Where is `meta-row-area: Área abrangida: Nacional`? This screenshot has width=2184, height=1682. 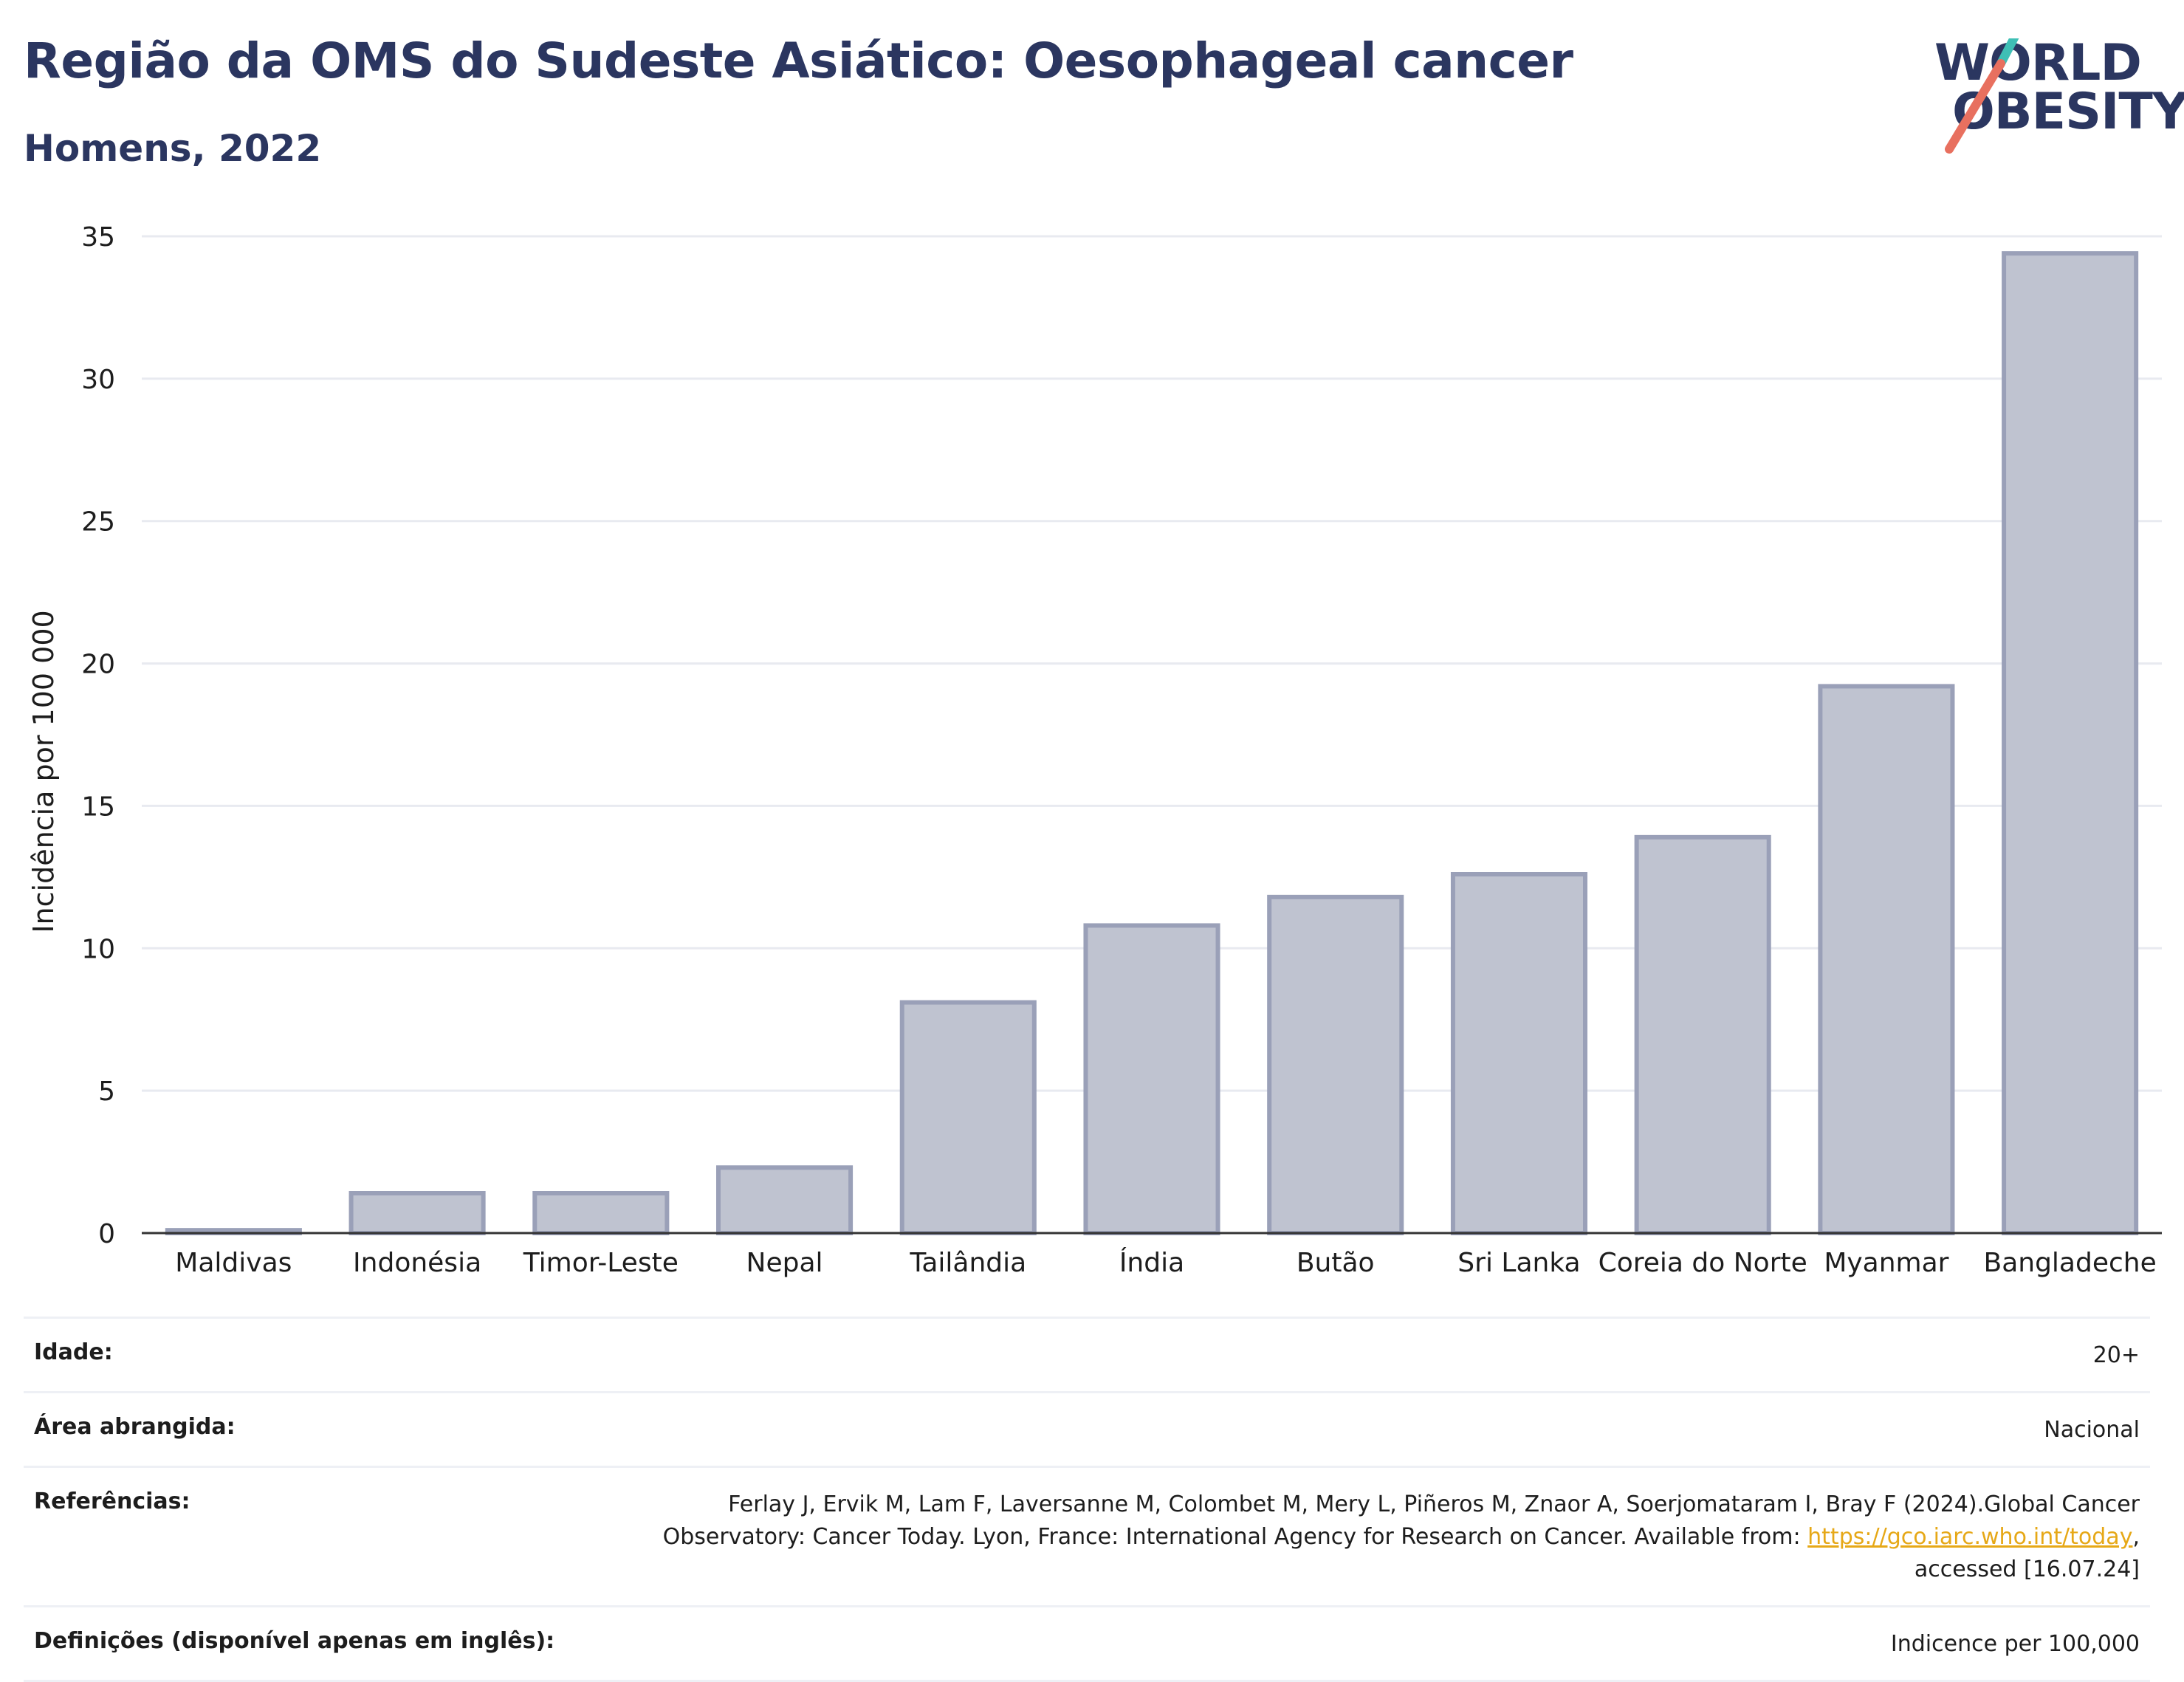 meta-row-area: Área abrangida: Nacional is located at coordinates (1087, 1428).